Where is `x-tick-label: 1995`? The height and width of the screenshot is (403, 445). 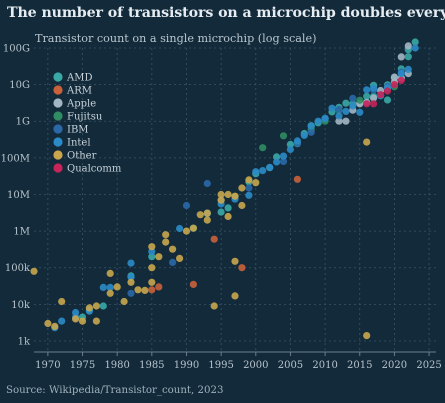 x-tick-label: 1995 is located at coordinates (220, 365).